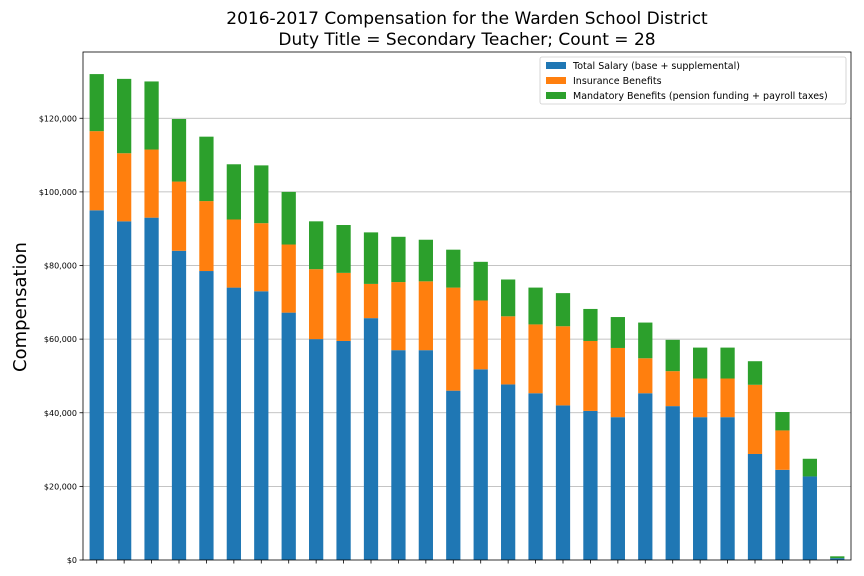  I want to click on legend-swatch-insurance, so click(556, 80).